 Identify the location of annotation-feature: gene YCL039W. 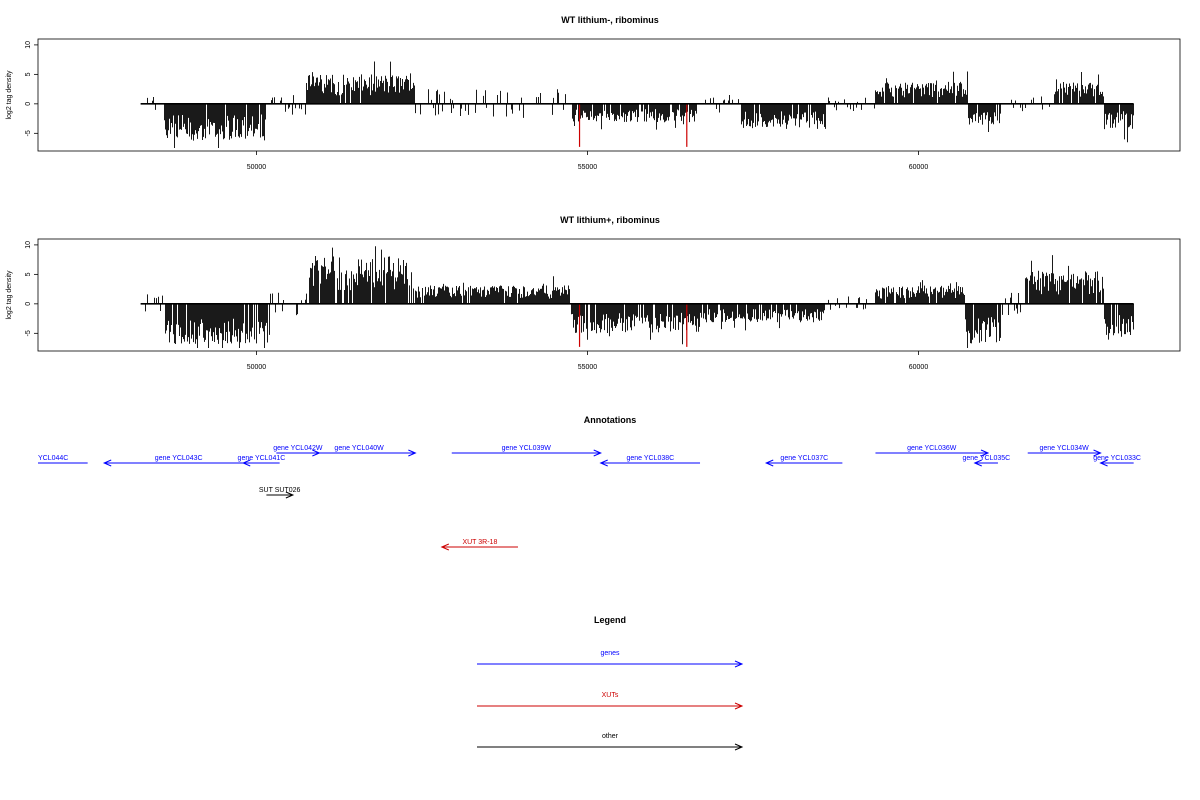
(526, 451).